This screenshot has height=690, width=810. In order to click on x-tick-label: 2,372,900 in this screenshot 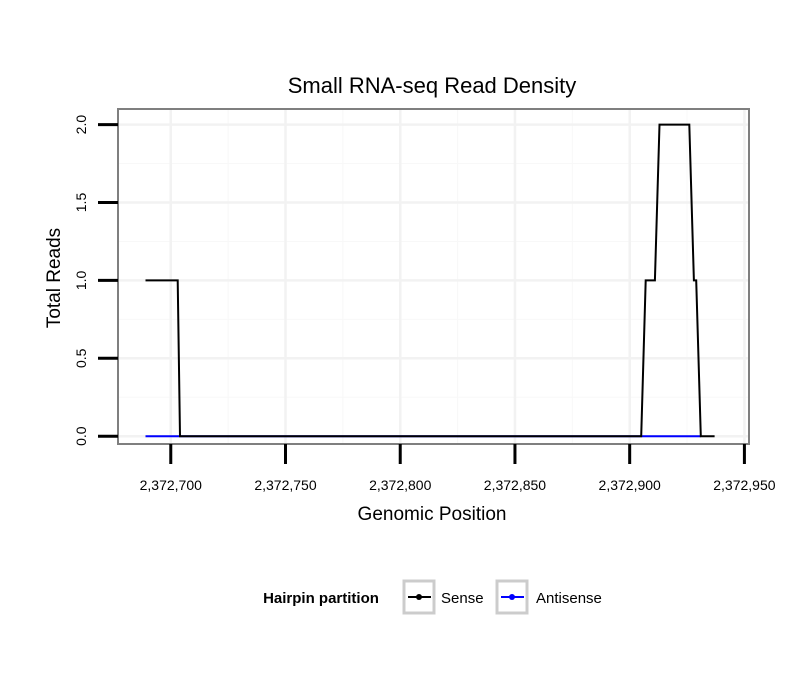, I will do `click(630, 485)`.